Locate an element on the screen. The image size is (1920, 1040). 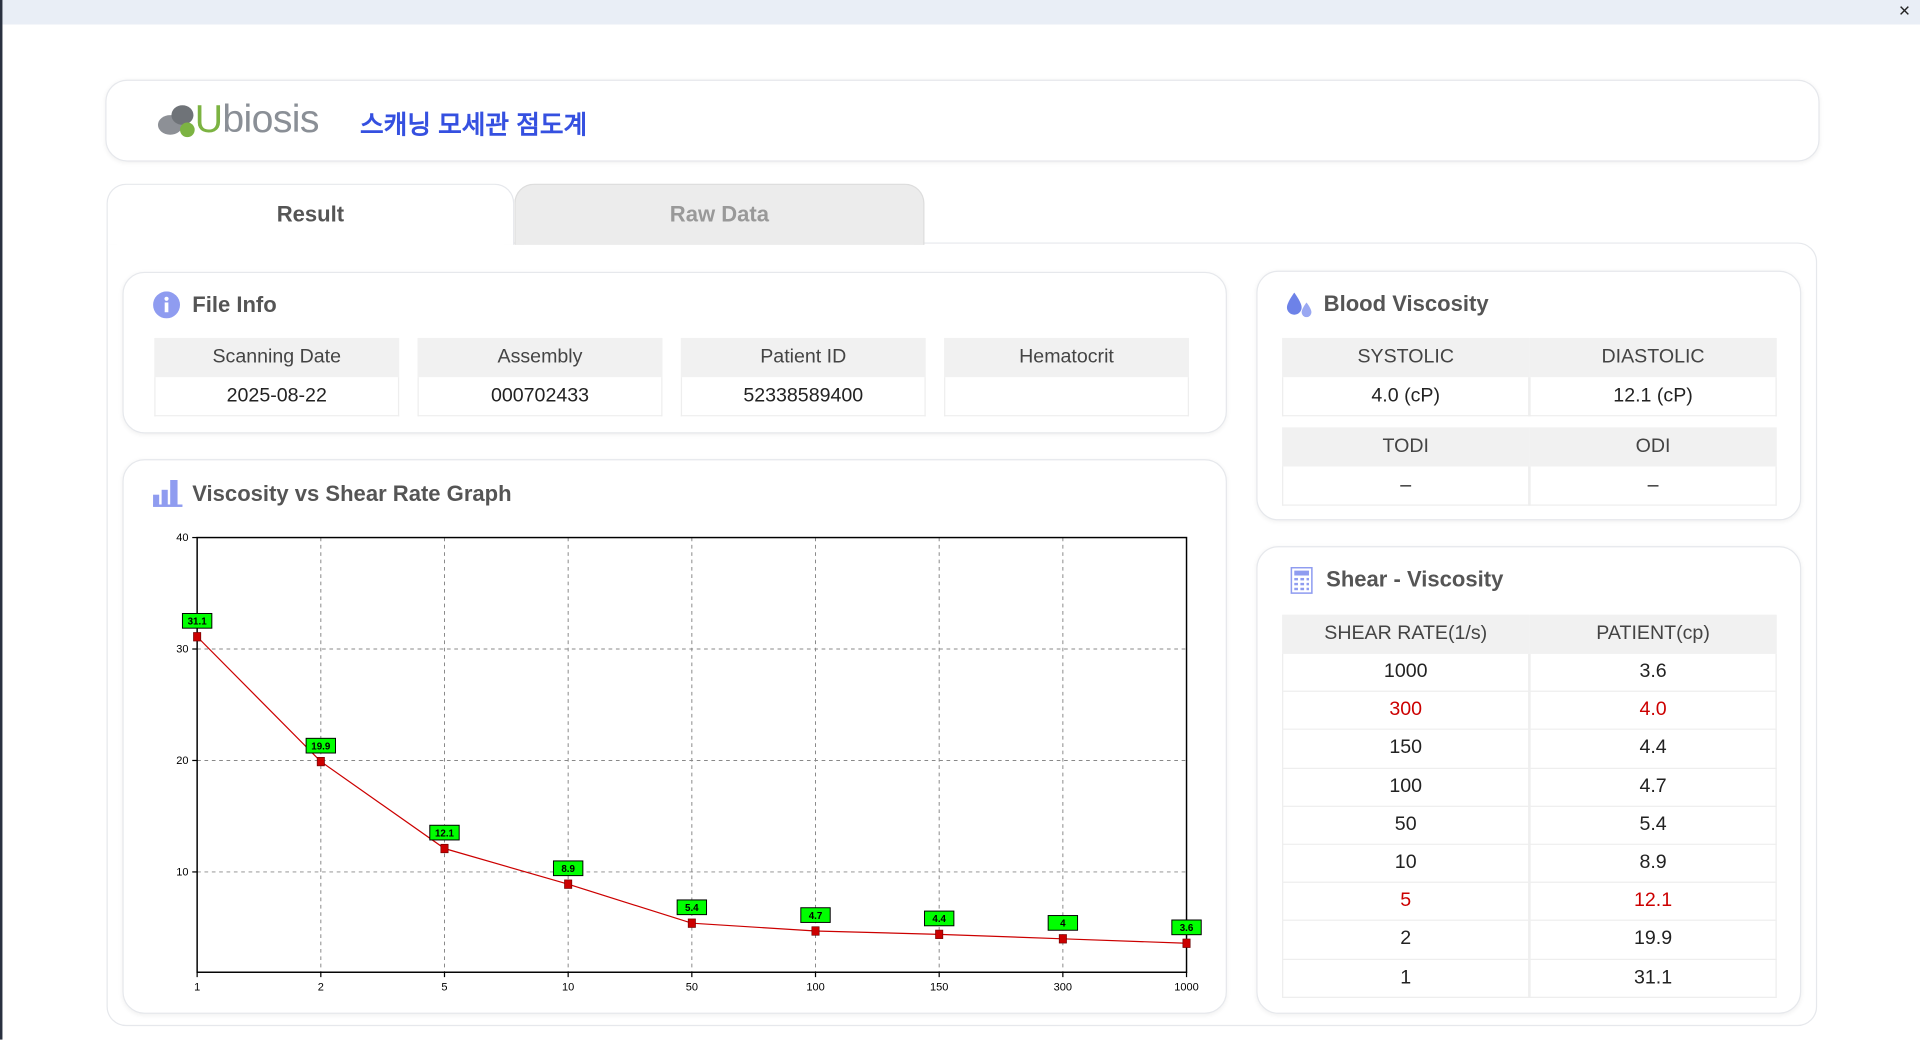
x-tick-label: 1 is located at coordinates (197, 988).